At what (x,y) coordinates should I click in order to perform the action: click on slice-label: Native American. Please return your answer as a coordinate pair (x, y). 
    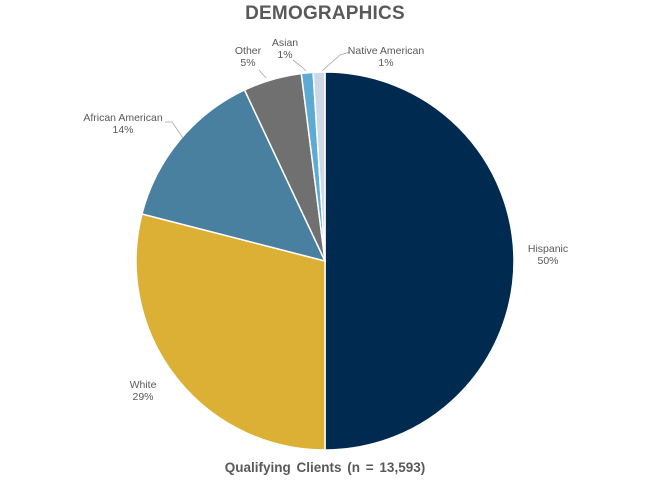
    Looking at the image, I should click on (386, 51).